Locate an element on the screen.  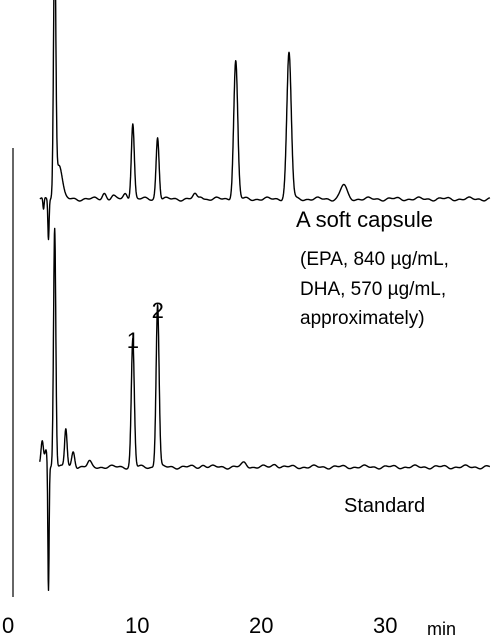
series-label-sample: A soft capsule is located at coordinates (364, 219).